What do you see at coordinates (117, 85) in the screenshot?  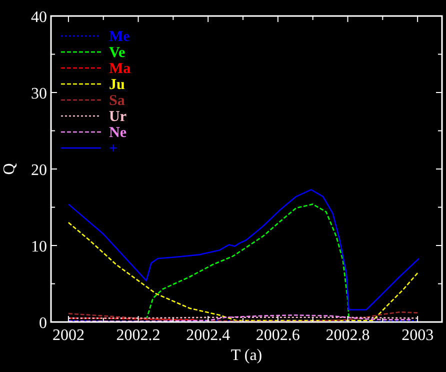 I see `legend-label: Ju` at bounding box center [117, 85].